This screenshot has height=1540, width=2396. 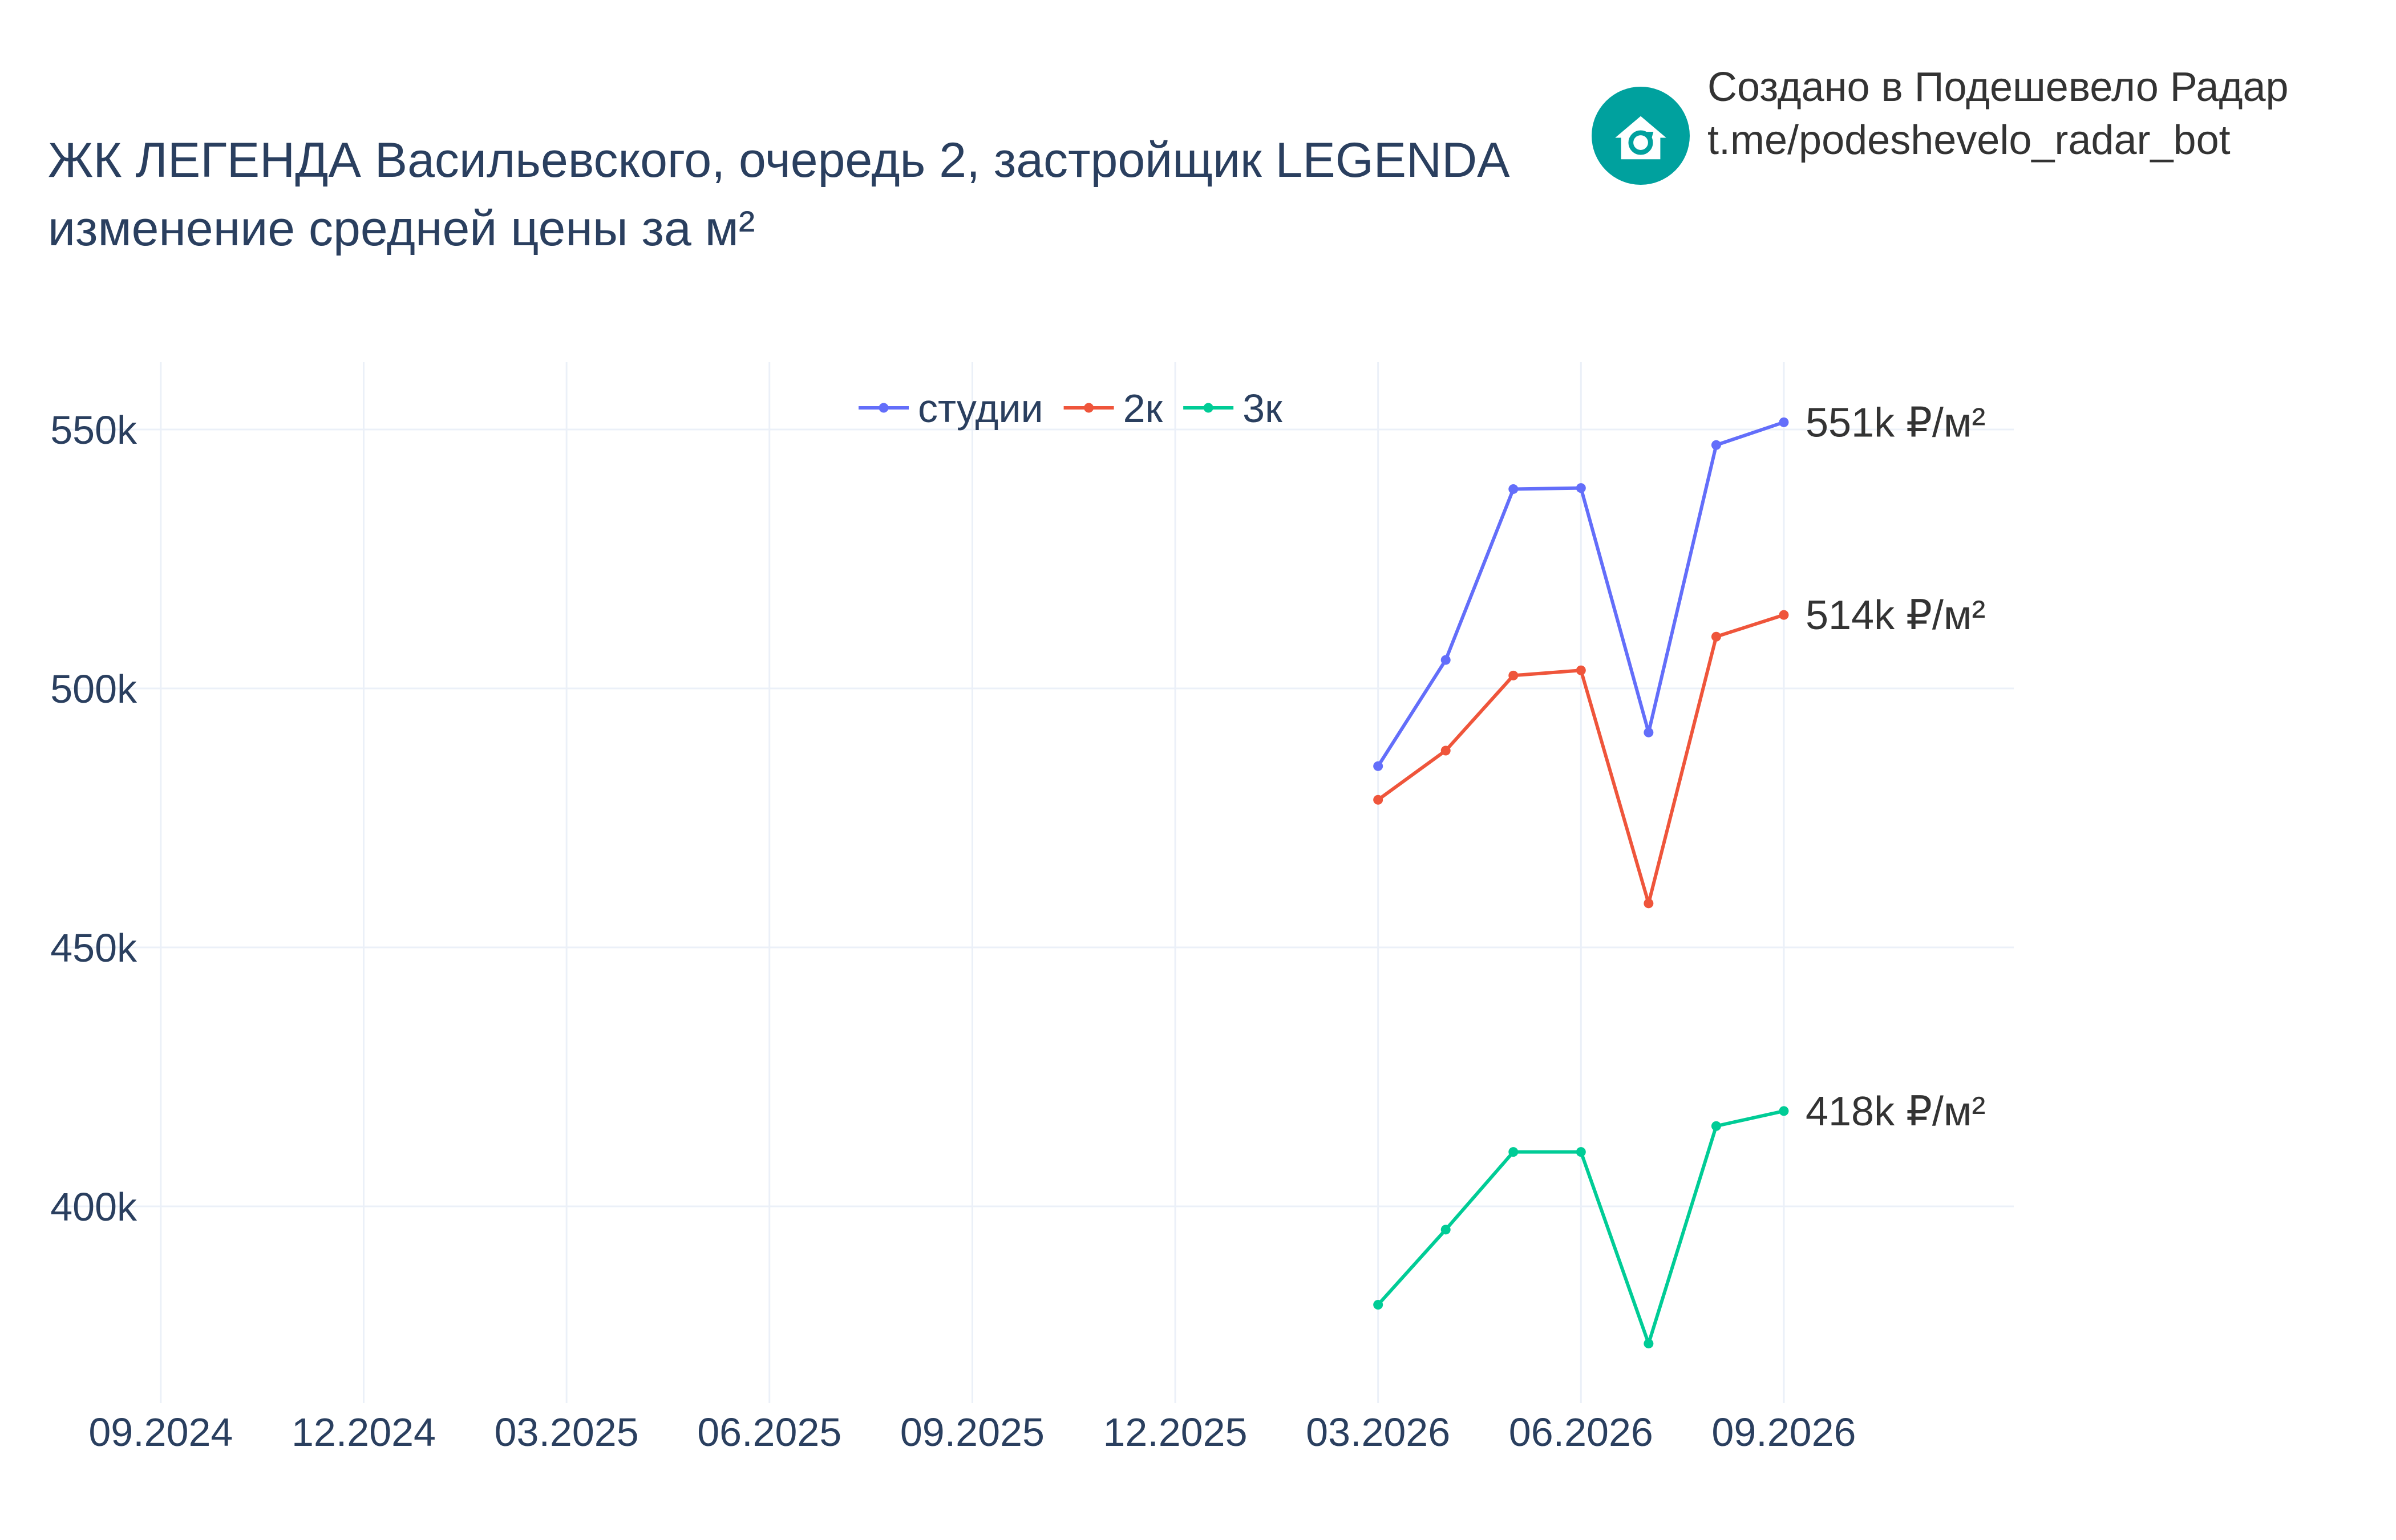 What do you see at coordinates (401, 229) in the screenshot?
I see `chart-subtitle: изменение средней цены за м²` at bounding box center [401, 229].